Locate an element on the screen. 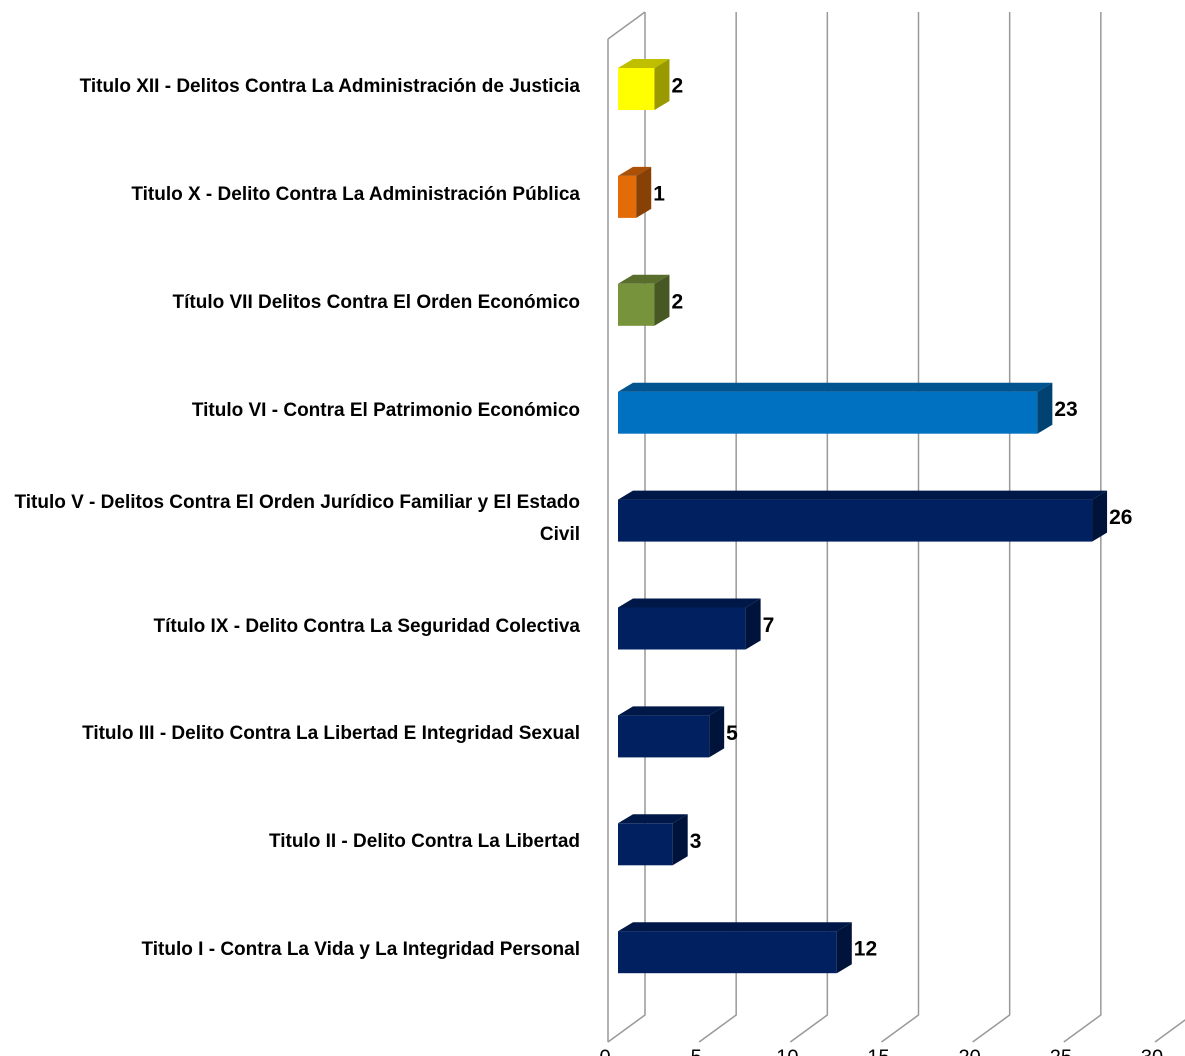  x-tick-label: 10 is located at coordinates (787, 1051).